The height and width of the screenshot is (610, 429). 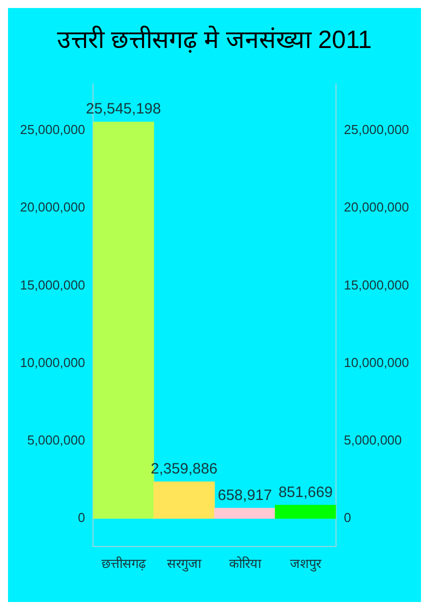 What do you see at coordinates (184, 564) in the screenshot?
I see `x-tick-label: सरगुजा` at bounding box center [184, 564].